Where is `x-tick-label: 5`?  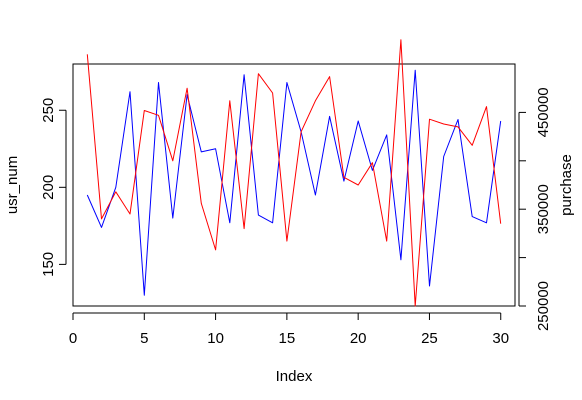
x-tick-label: 5 is located at coordinates (144, 338).